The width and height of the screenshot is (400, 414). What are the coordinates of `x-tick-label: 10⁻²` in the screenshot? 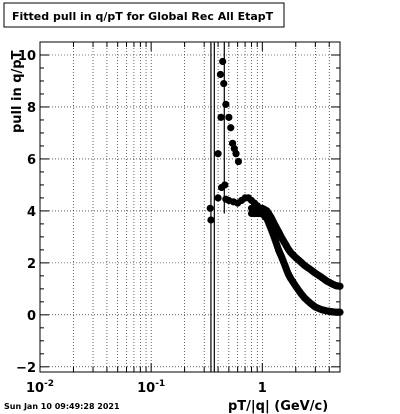 It's located at (40, 387).